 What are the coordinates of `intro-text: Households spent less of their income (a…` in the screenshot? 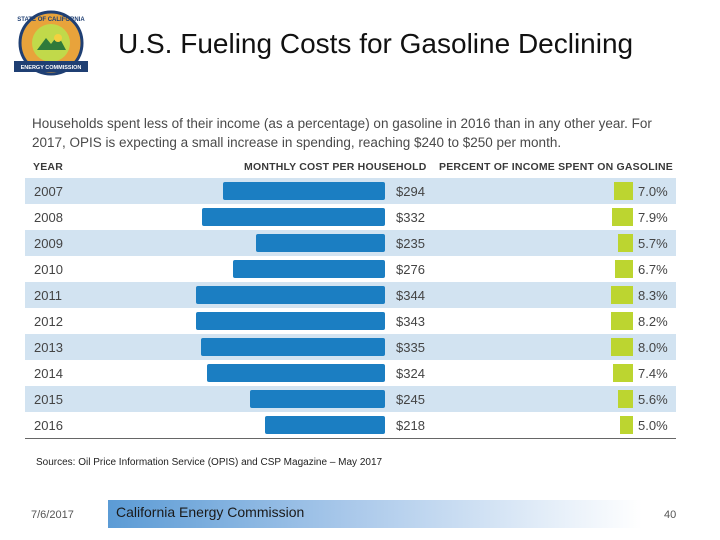 It's located at (342, 133).